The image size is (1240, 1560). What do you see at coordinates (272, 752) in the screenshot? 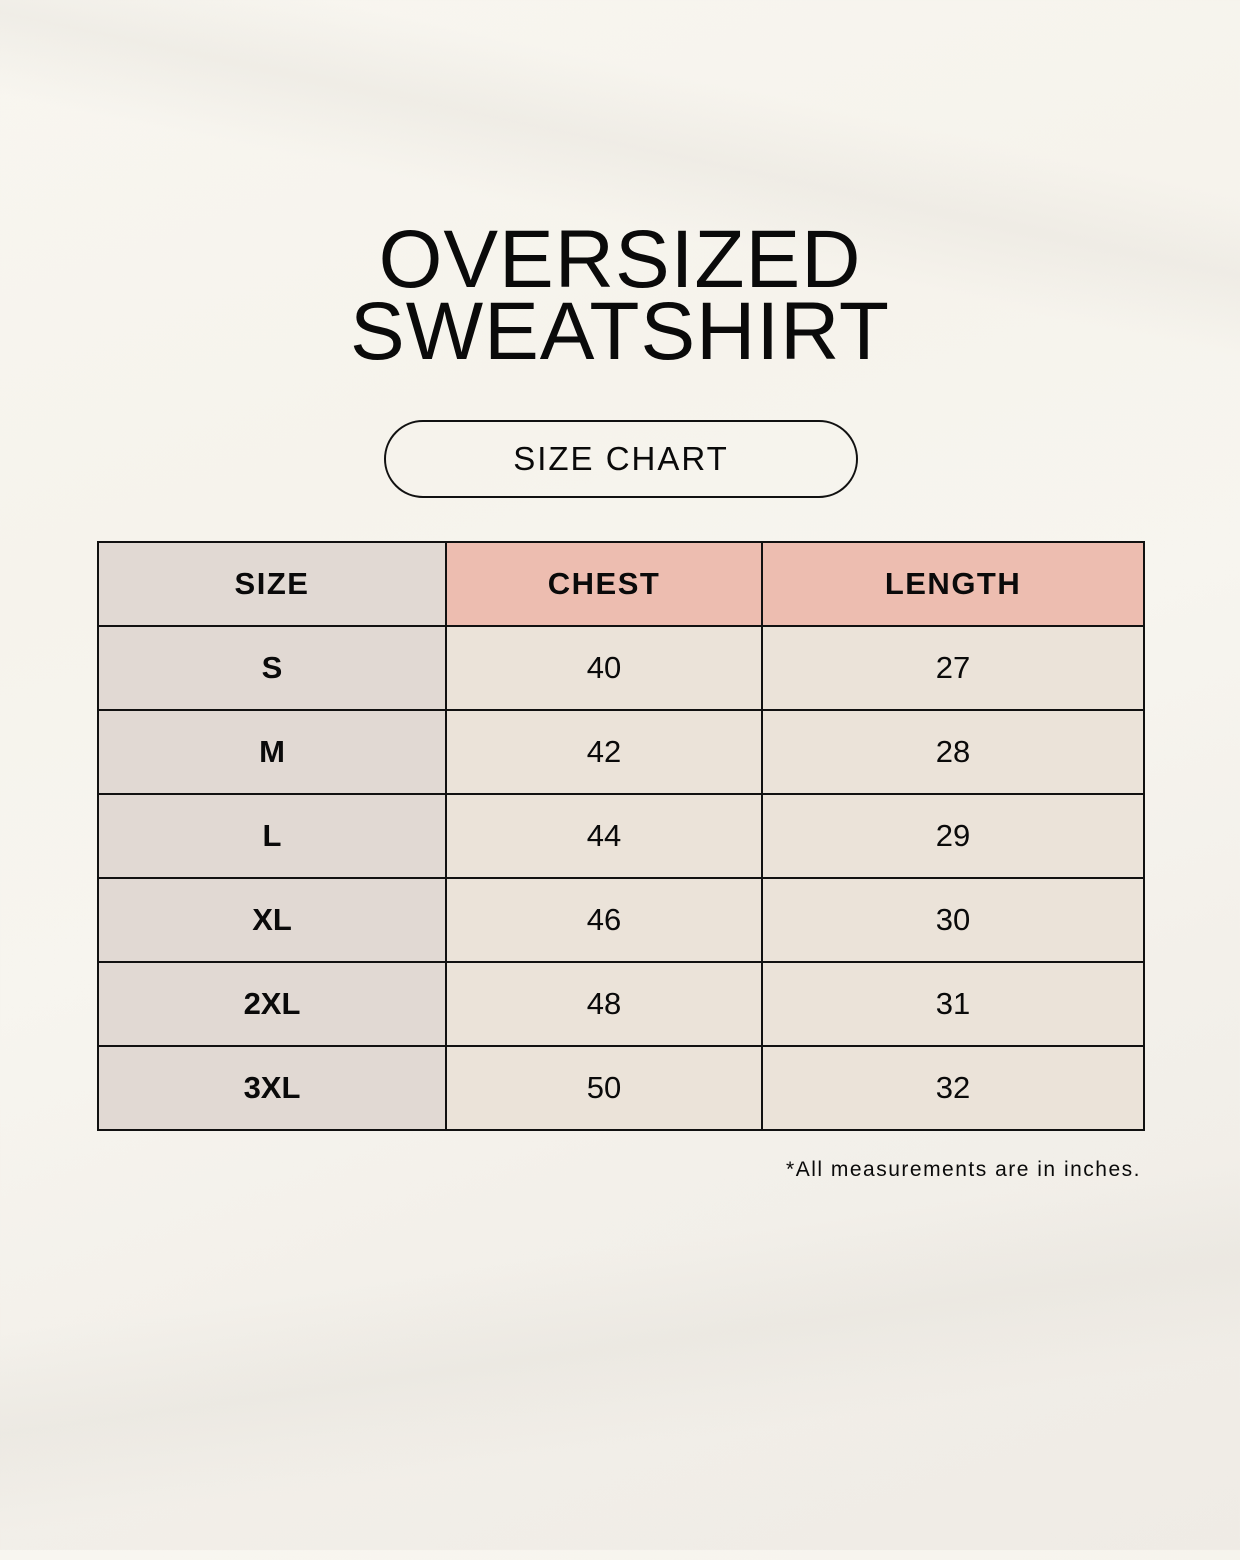
I see `size-cell: M` at bounding box center [272, 752].